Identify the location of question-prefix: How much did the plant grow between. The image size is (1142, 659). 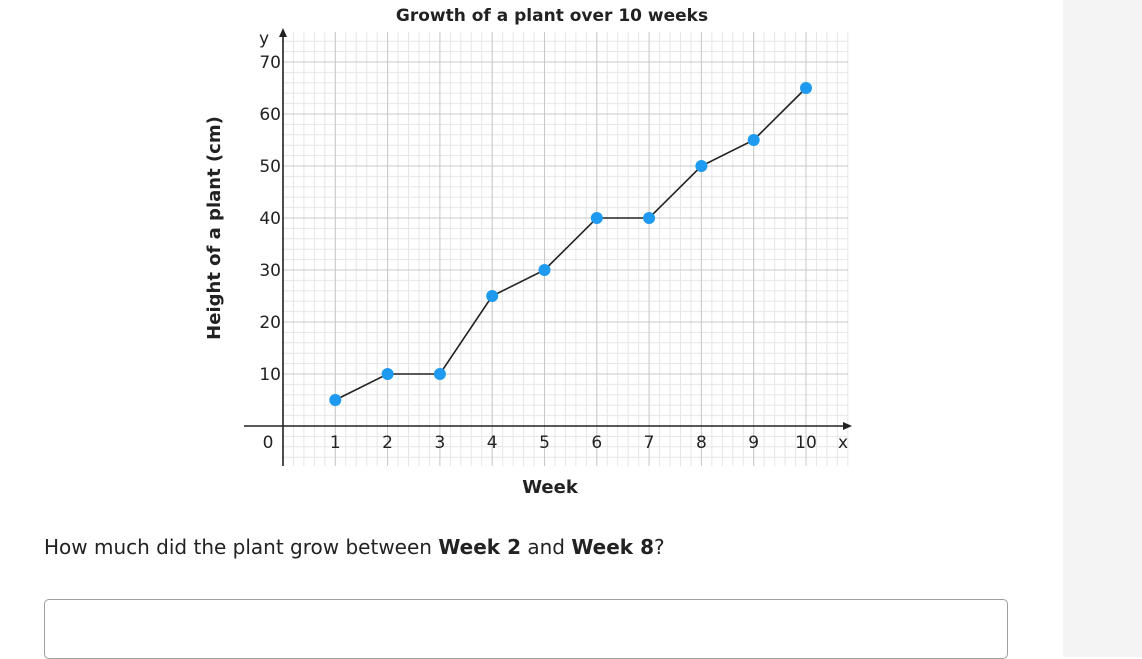
(241, 547).